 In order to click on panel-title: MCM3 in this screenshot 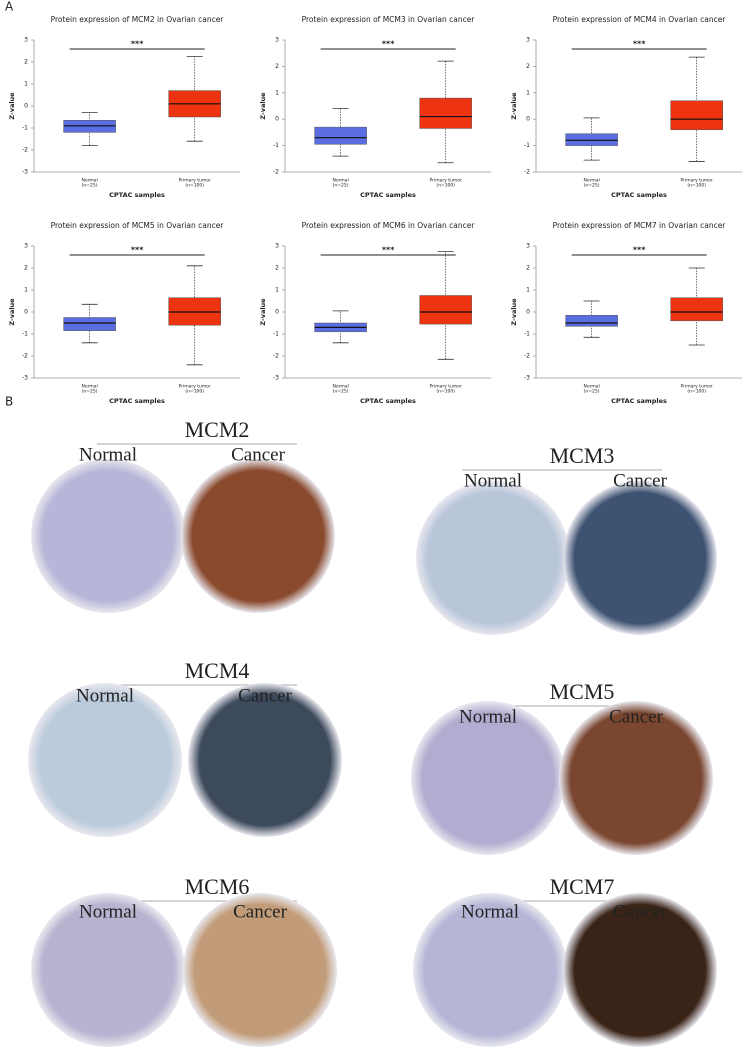, I will do `click(582, 455)`.